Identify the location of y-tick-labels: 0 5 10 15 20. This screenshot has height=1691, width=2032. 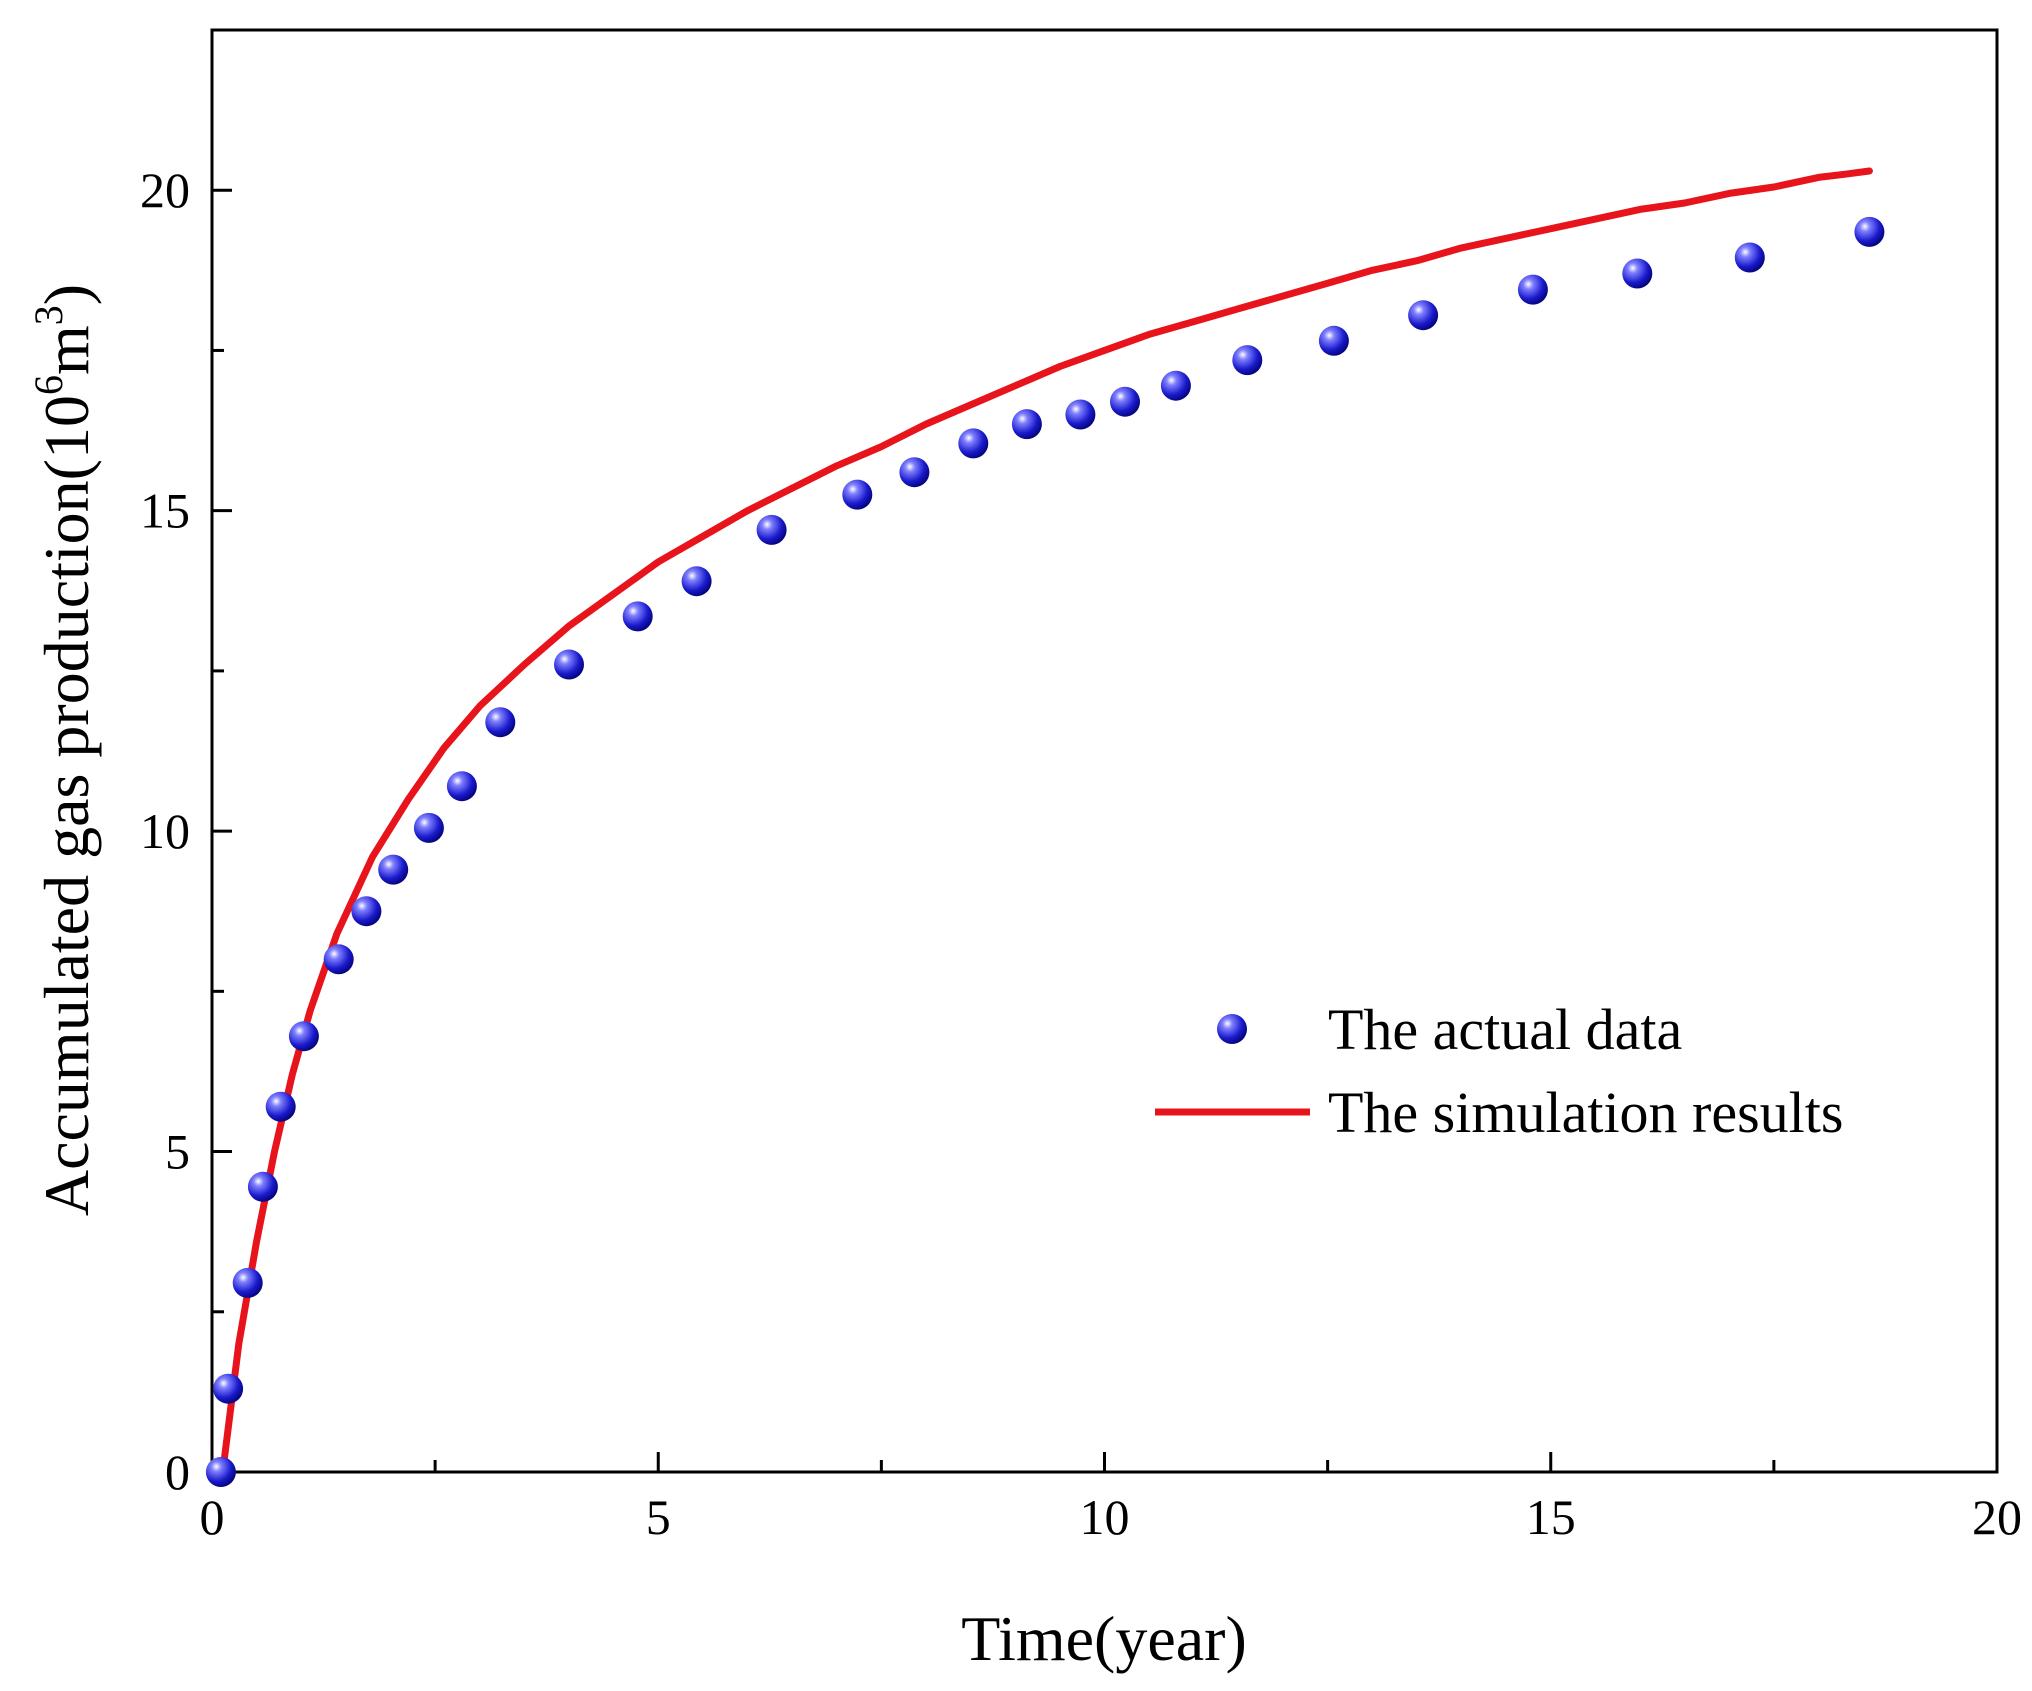
(165, 831).